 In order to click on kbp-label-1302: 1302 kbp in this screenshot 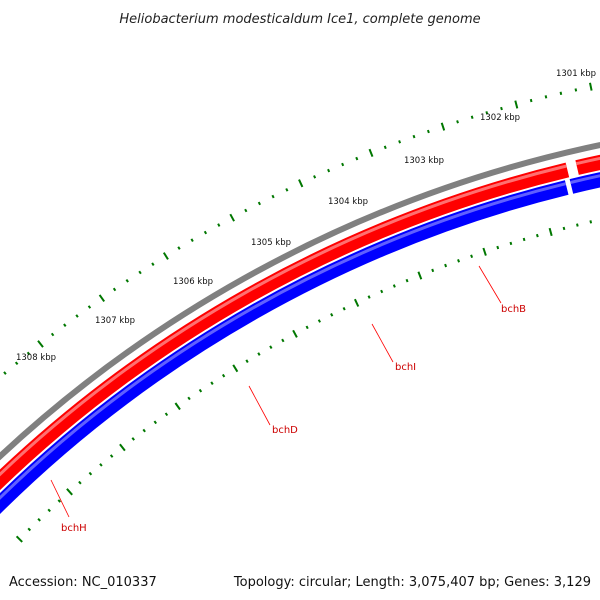, I will do `click(500, 118)`.